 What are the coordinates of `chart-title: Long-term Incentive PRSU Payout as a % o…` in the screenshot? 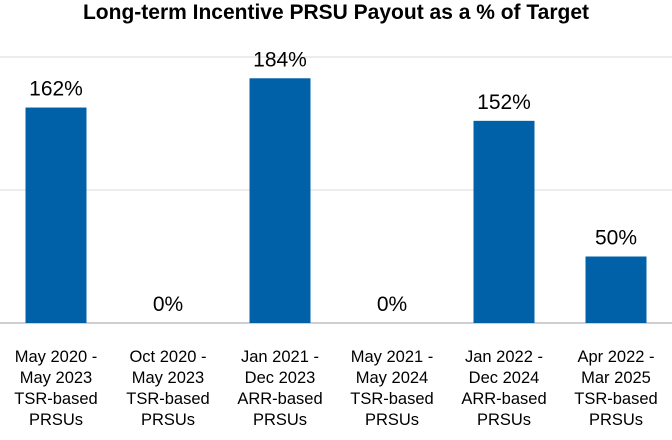 It's located at (336, 12).